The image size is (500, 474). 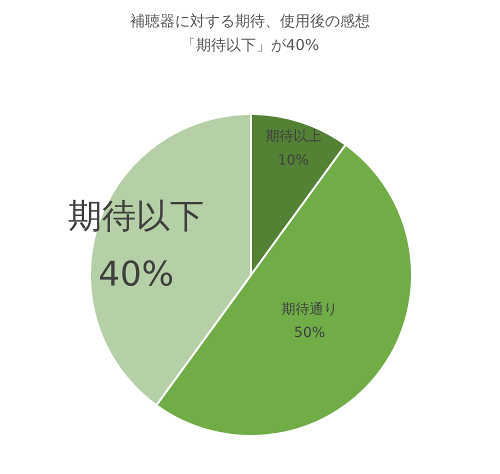 I want to click on title: 補聴器に対する期待、使用後の感想, so click(x=250, y=21).